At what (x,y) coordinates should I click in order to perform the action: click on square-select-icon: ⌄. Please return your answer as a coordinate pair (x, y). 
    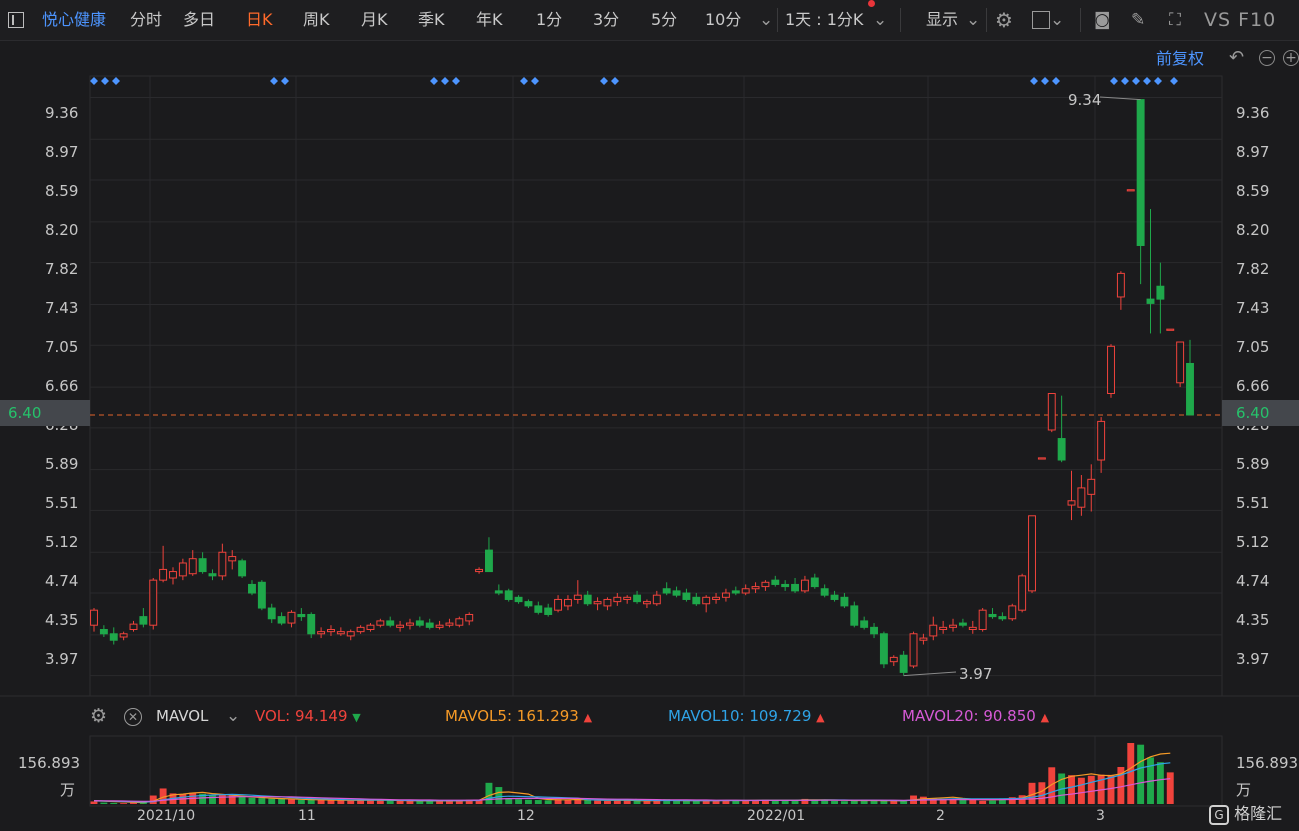
    Looking at the image, I should click on (1048, 20).